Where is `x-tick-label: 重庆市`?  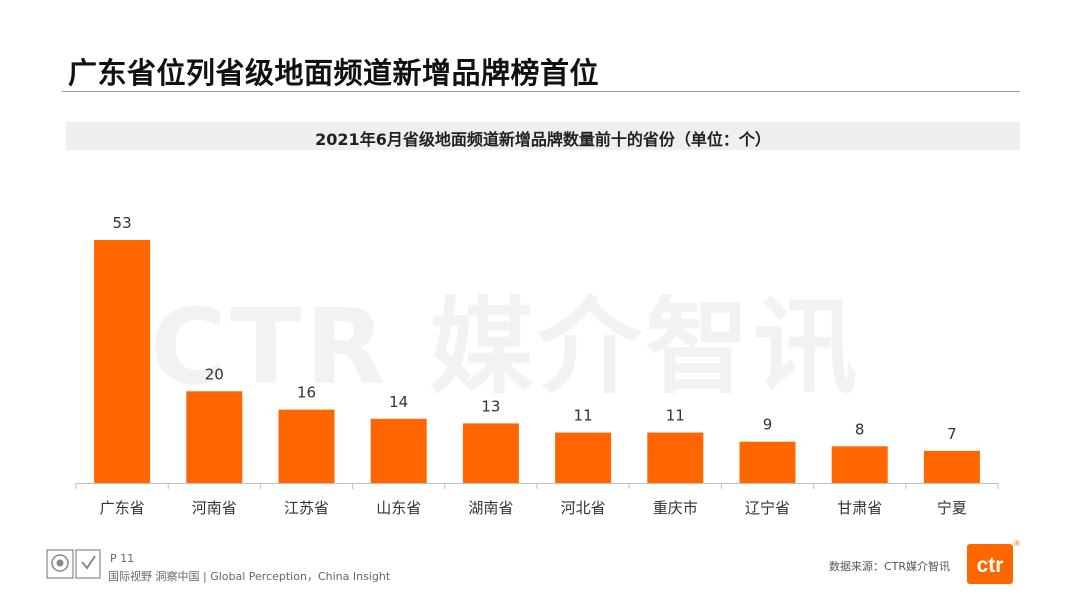 x-tick-label: 重庆市 is located at coordinates (675, 508).